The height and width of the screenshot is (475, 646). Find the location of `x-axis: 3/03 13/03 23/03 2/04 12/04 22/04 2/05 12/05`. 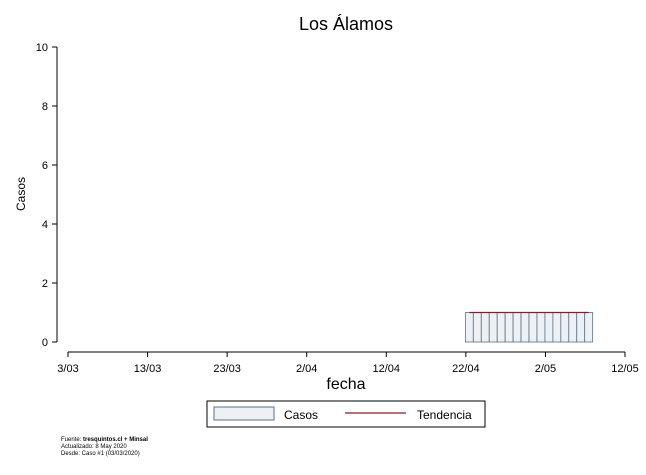

x-axis: 3/03 13/03 23/03 2/04 12/04 22/04 2/05 12/05 is located at coordinates (348, 363).